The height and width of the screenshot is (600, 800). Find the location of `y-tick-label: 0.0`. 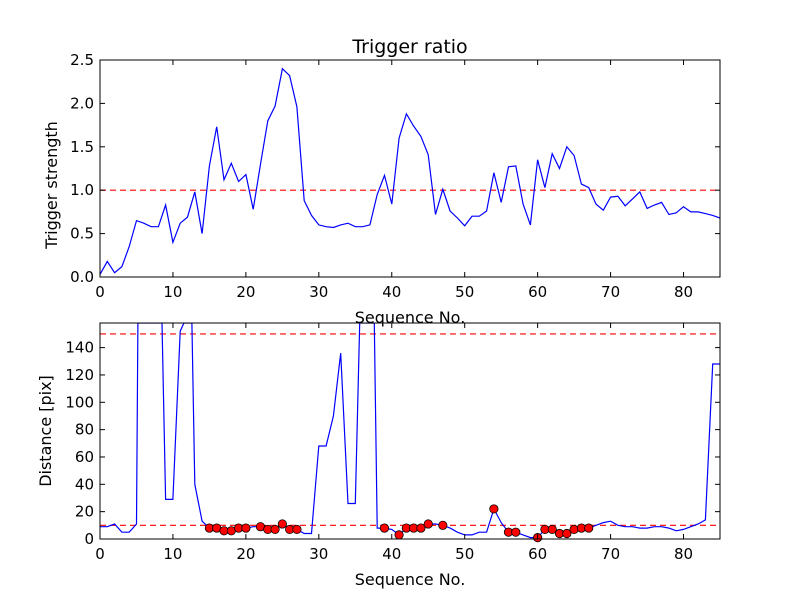

y-tick-label: 0.0 is located at coordinates (82, 277).